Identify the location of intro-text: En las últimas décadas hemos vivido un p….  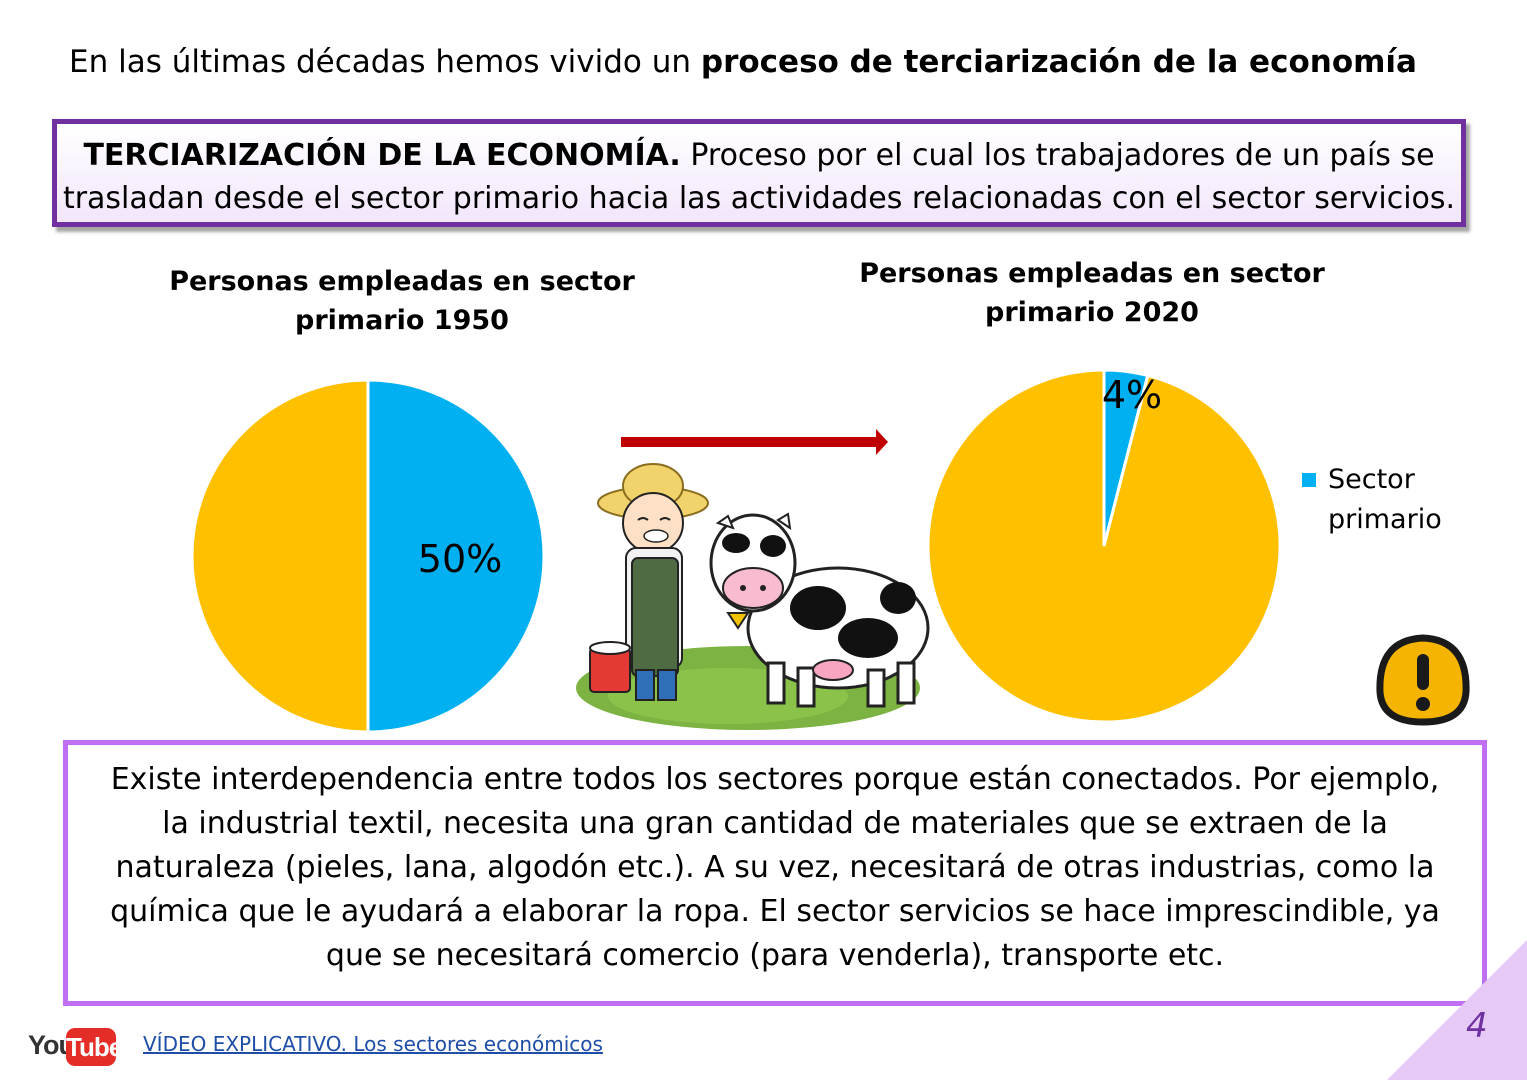
(743, 62).